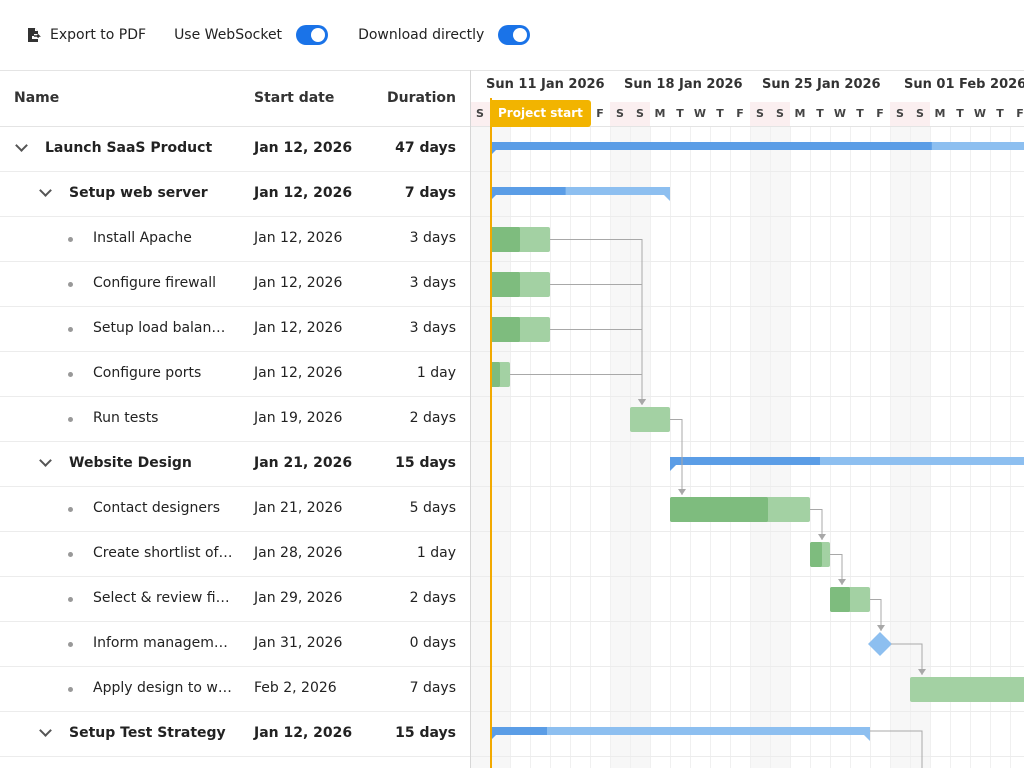 This screenshot has height=768, width=1024. I want to click on task-name: Launch SaaS Product, so click(129, 148).